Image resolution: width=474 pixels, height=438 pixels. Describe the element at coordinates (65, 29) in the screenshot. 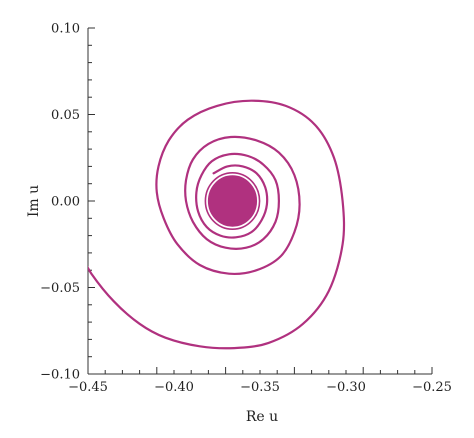

I see `y-tick-label: 0.10` at that location.